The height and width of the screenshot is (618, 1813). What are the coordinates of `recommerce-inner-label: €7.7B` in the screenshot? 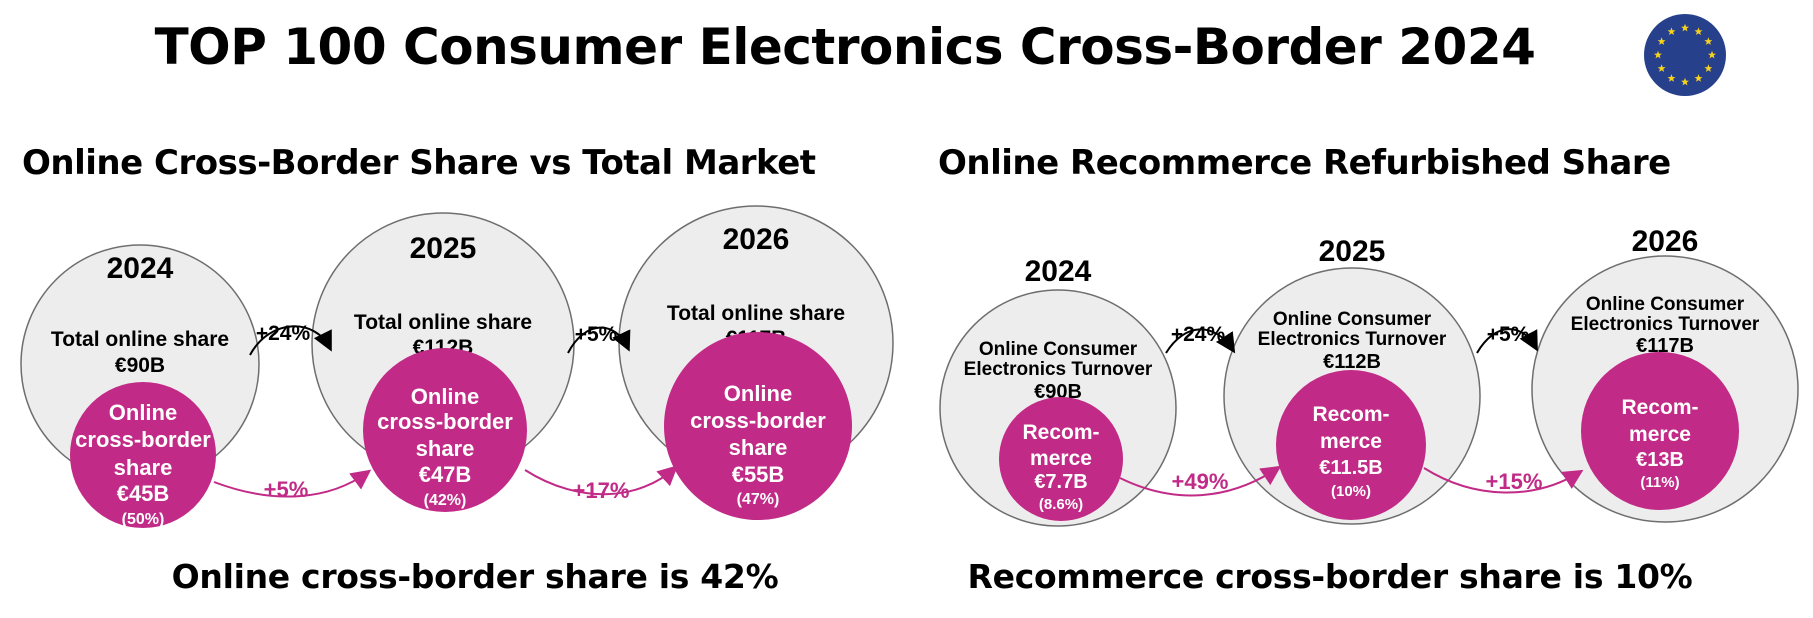 It's located at (1060, 482).